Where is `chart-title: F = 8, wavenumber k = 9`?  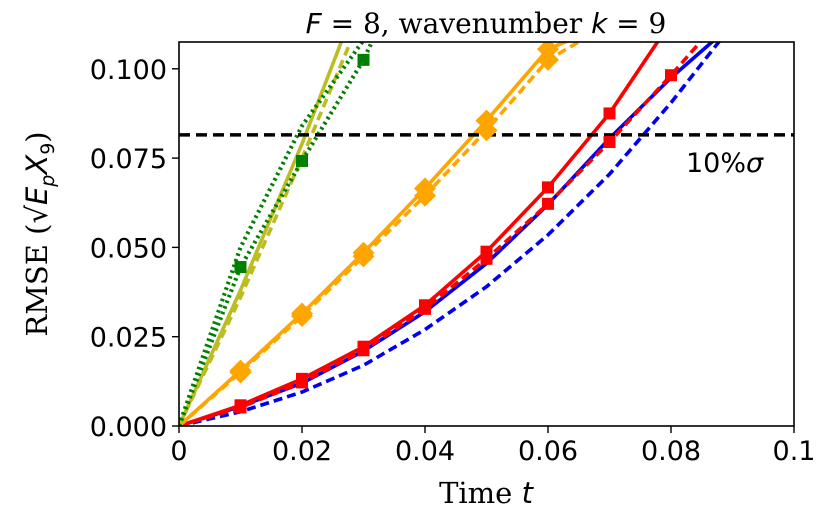 chart-title: F = 8, wavenumber k = 9 is located at coordinates (486, 23).